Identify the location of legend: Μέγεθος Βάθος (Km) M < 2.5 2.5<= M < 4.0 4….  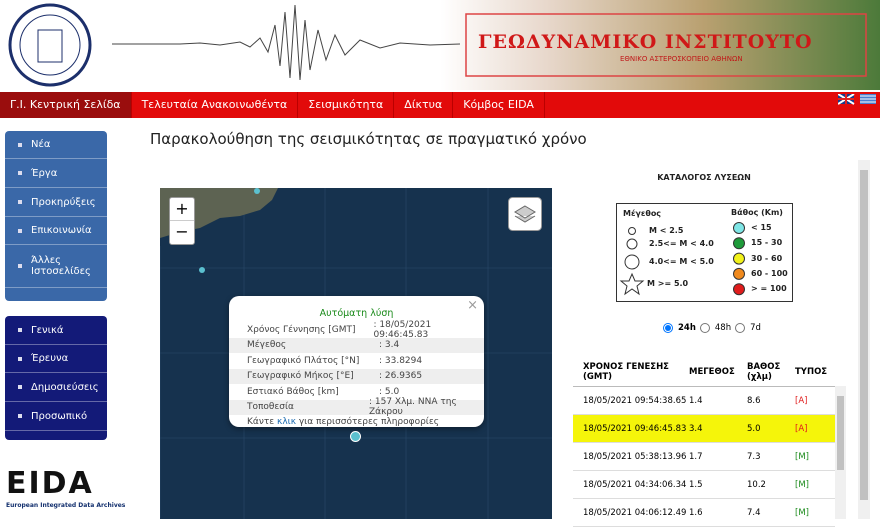
(704, 252).